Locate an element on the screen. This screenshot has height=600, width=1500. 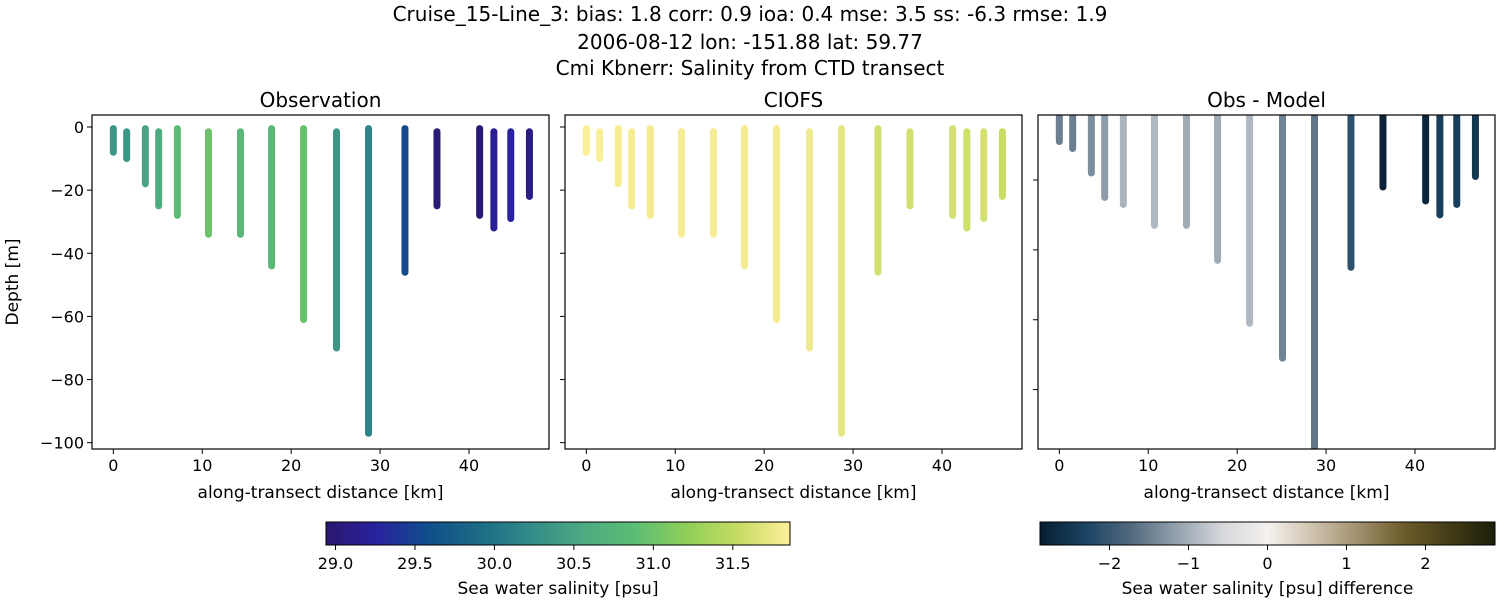
y-tick-label: −40 is located at coordinates (67, 253).